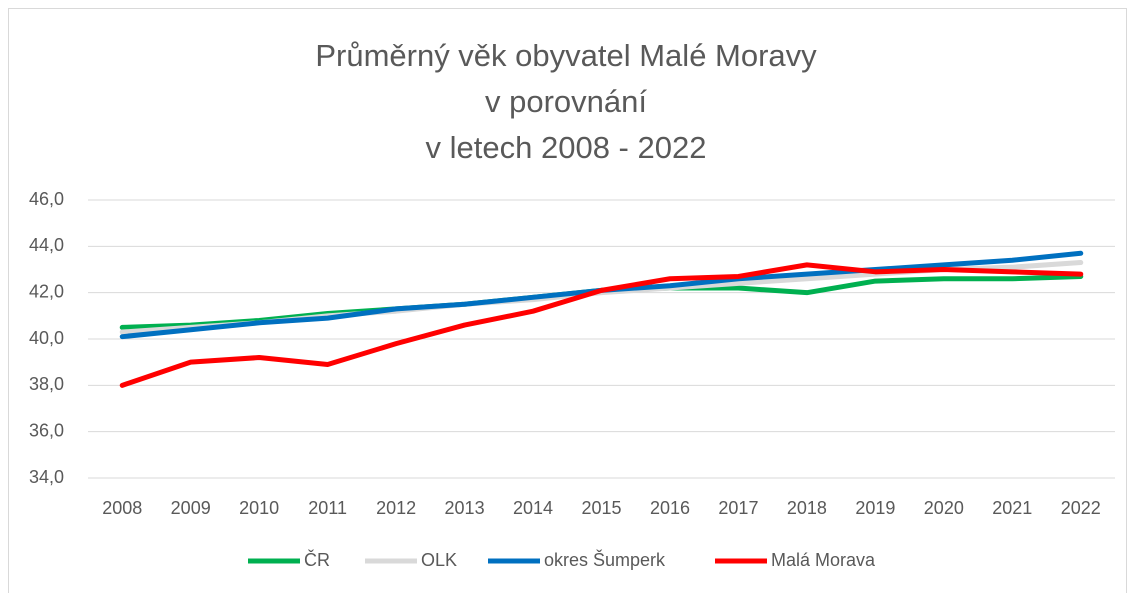 This screenshot has height=593, width=1133. Describe the element at coordinates (1081, 508) in the screenshot. I see `x-tick-label: 2022` at that location.